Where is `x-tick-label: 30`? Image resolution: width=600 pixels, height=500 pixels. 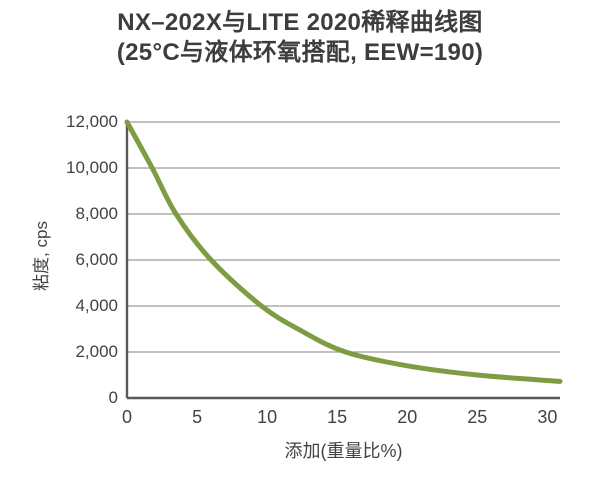 x-tick-label: 30 is located at coordinates (547, 417).